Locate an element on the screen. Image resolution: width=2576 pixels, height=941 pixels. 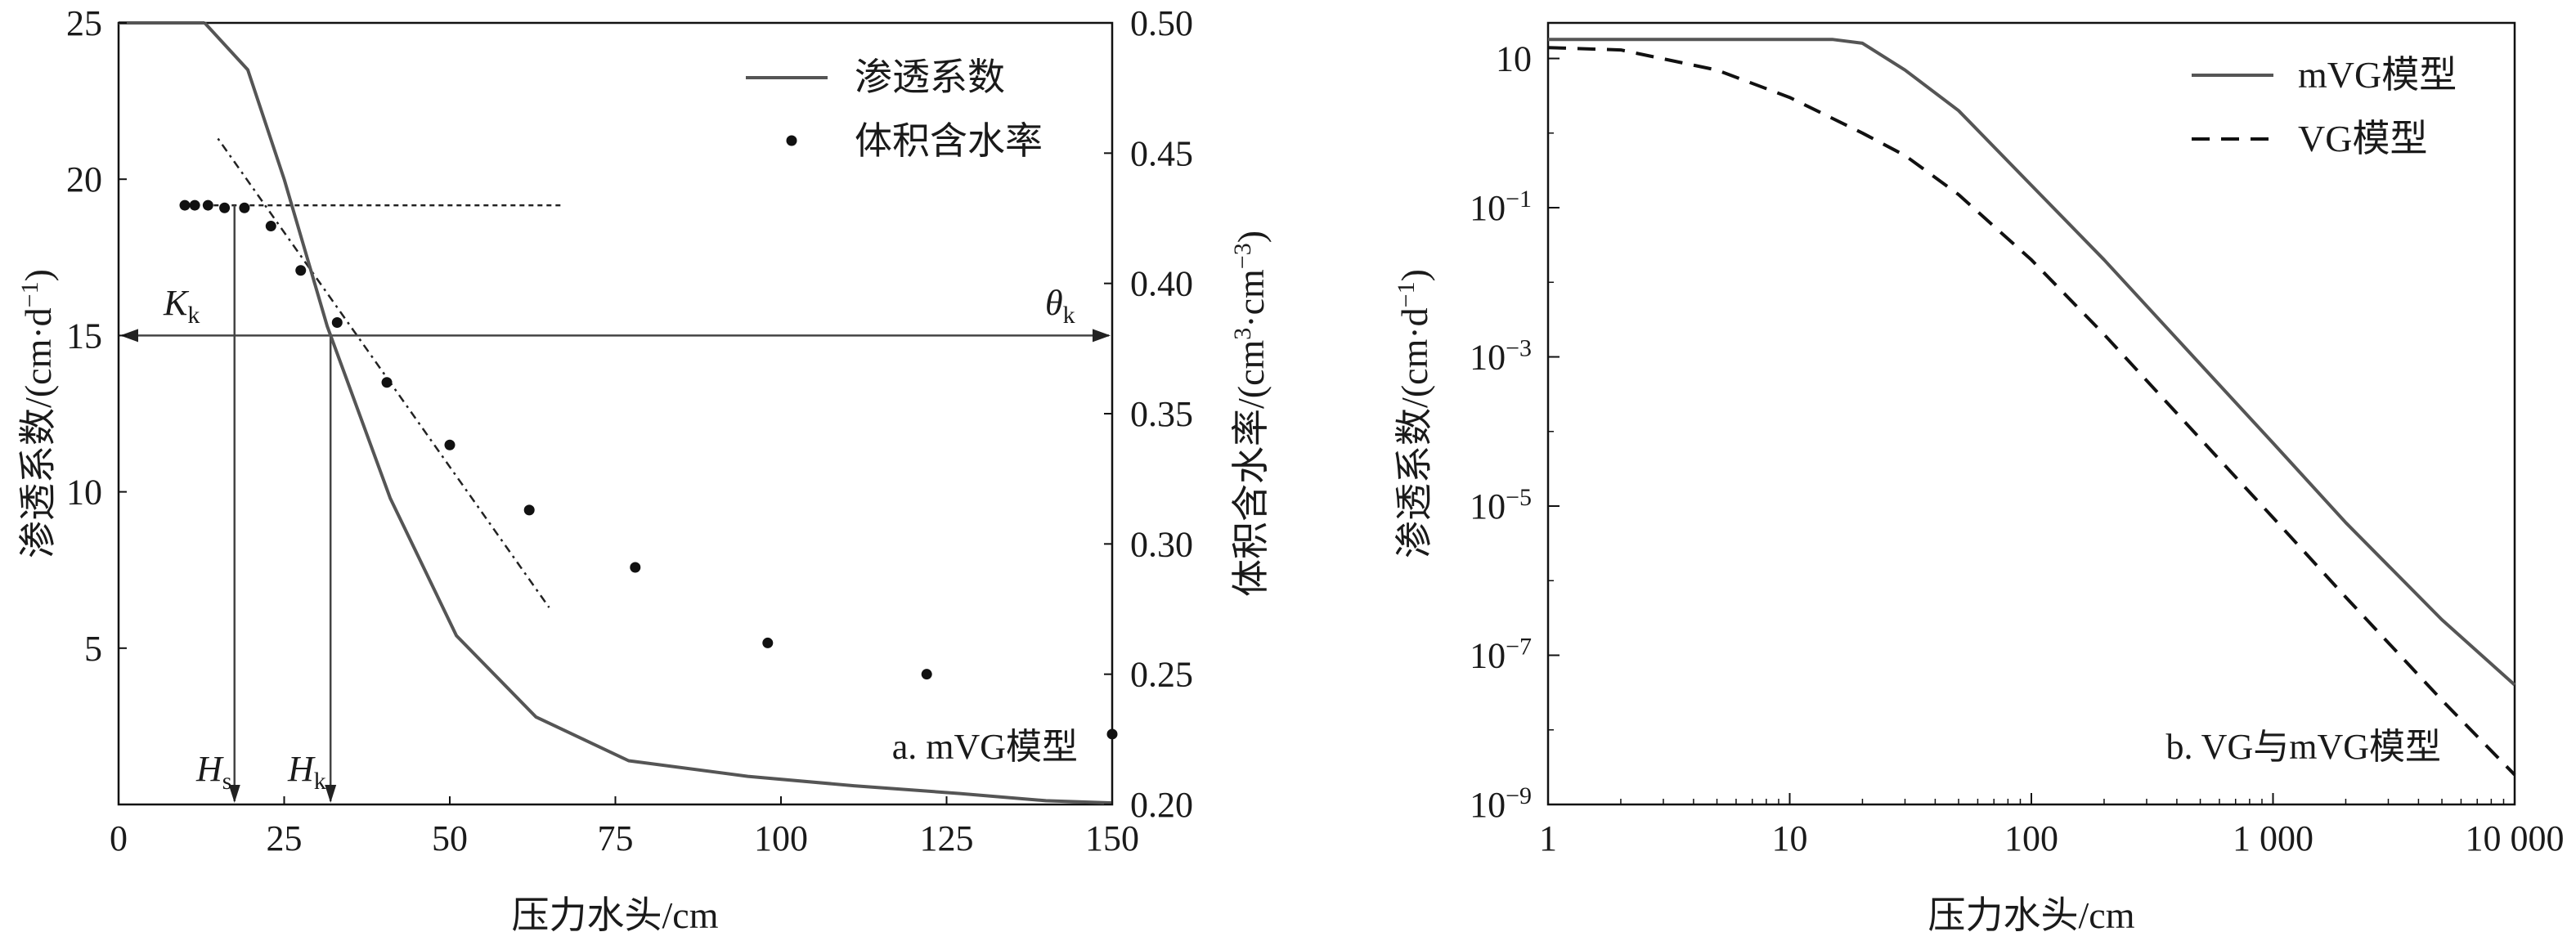
y-tick-label: 10⁻⁵ is located at coordinates (1501, 505).